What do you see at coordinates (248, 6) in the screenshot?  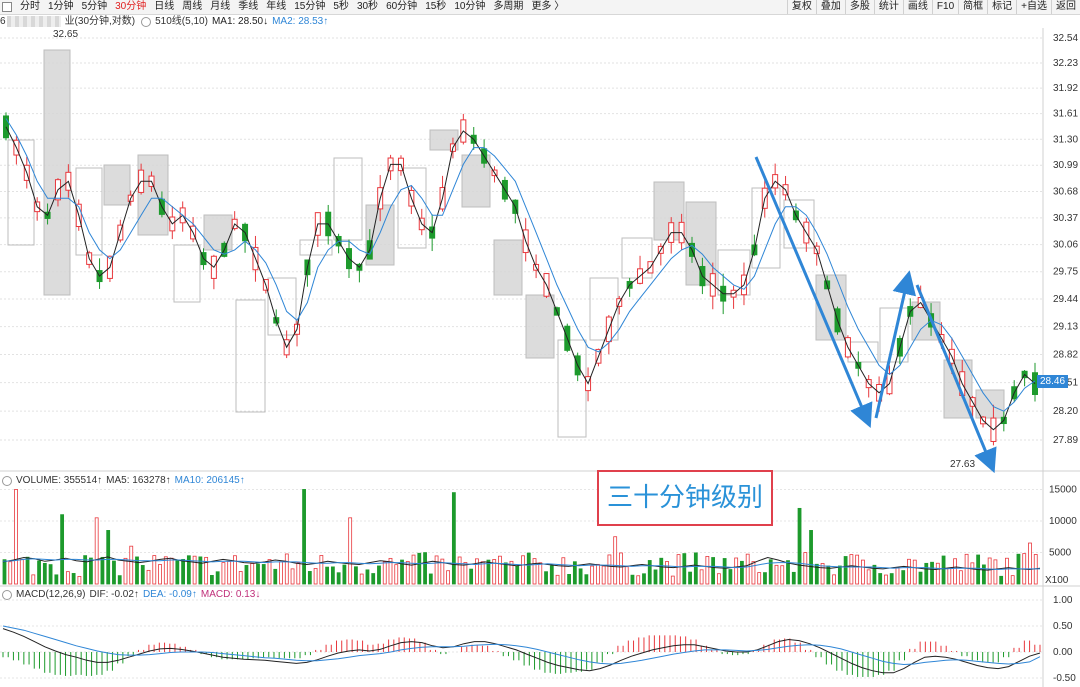 I see `period-tab-7: 季线` at bounding box center [248, 6].